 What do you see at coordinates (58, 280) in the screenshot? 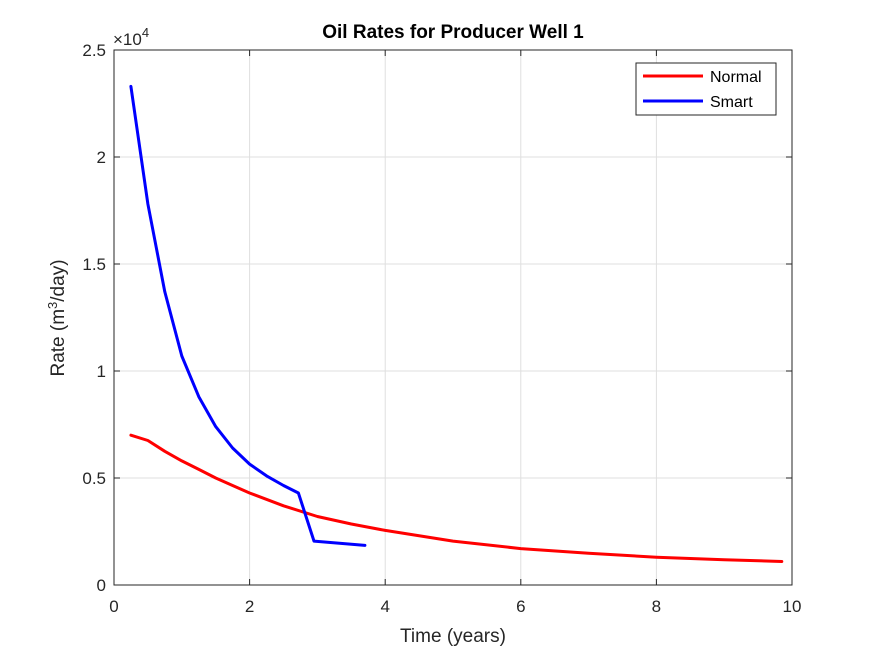
I see `y-axis-label-tail: /day)` at bounding box center [58, 280].